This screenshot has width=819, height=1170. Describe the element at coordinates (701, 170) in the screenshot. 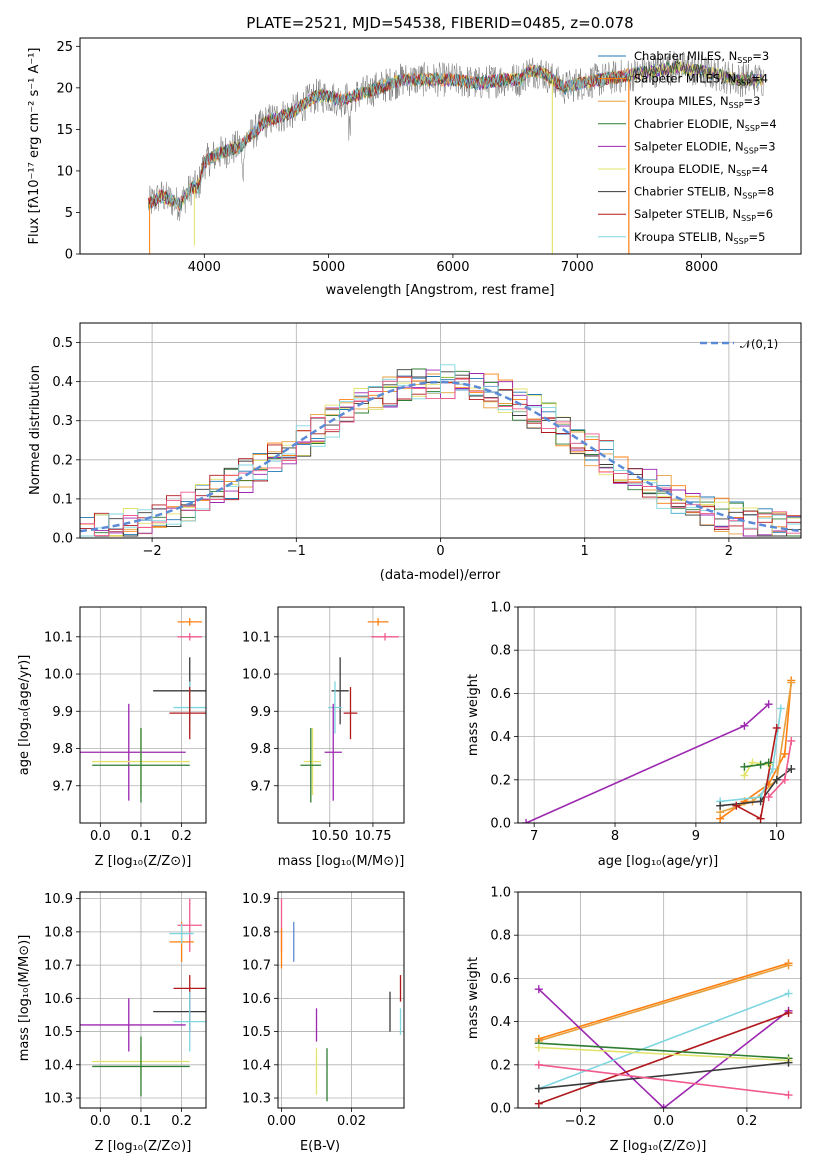

I see `spectrum-legend-label: Kroupa ELODIE, NSSP=4` at that location.